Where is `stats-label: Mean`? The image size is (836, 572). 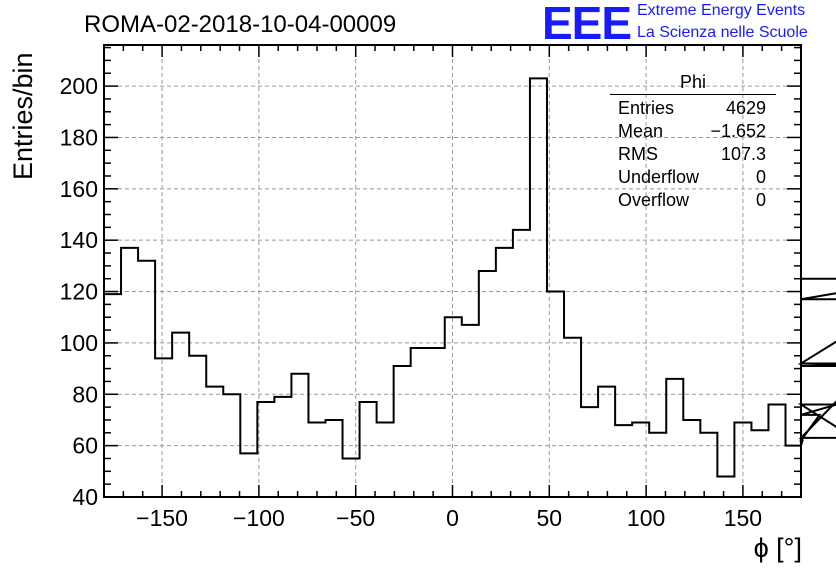 stats-label: Mean is located at coordinates (641, 131).